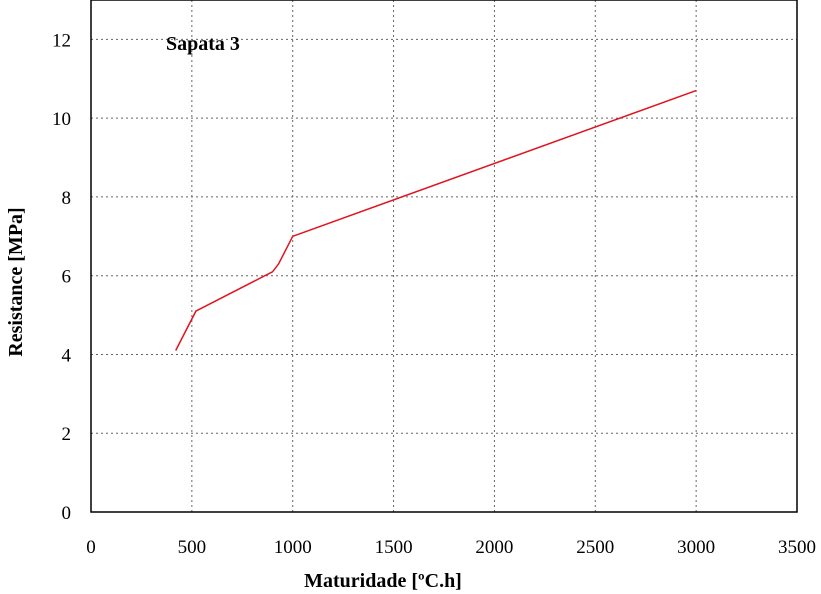  I want to click on x-tick-label: 3500, so click(797, 547).